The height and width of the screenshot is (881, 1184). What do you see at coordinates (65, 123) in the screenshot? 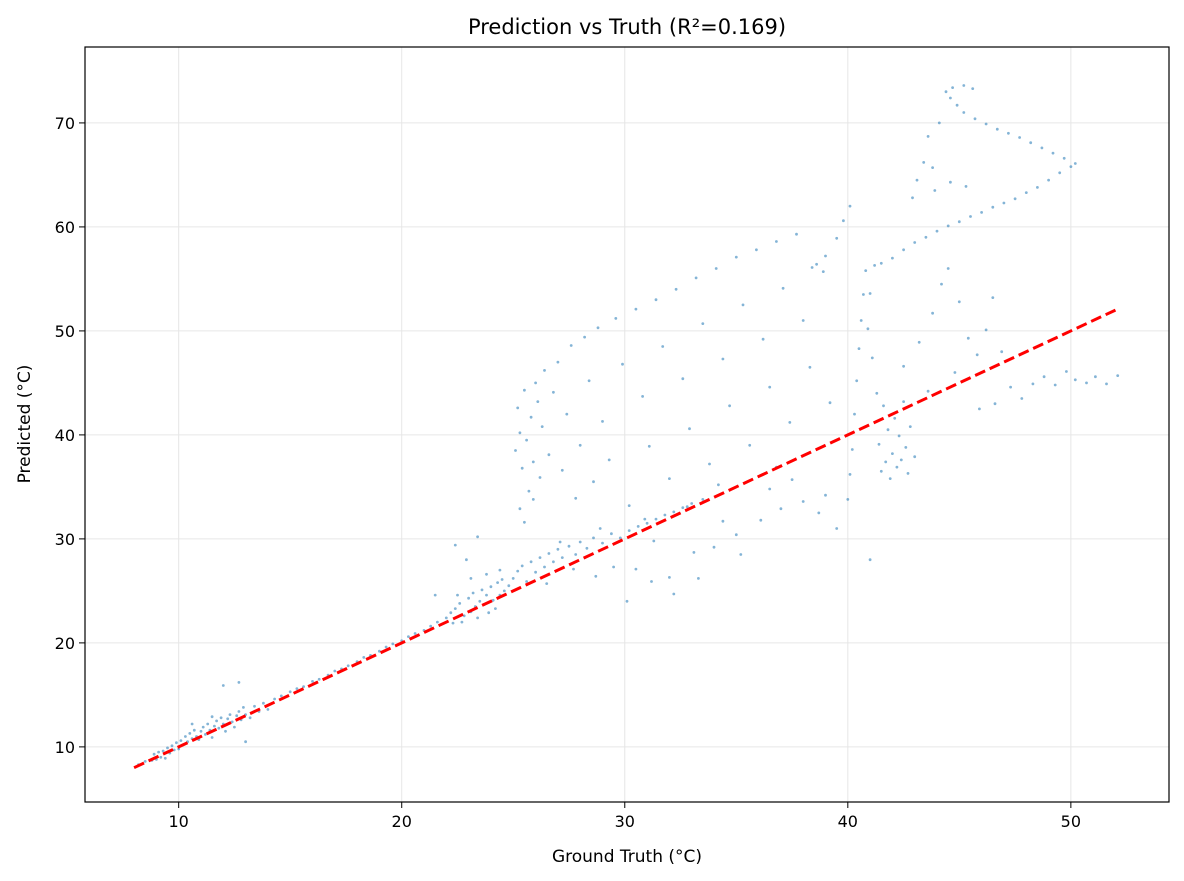
I see `y-tick-label: 70` at bounding box center [65, 123].